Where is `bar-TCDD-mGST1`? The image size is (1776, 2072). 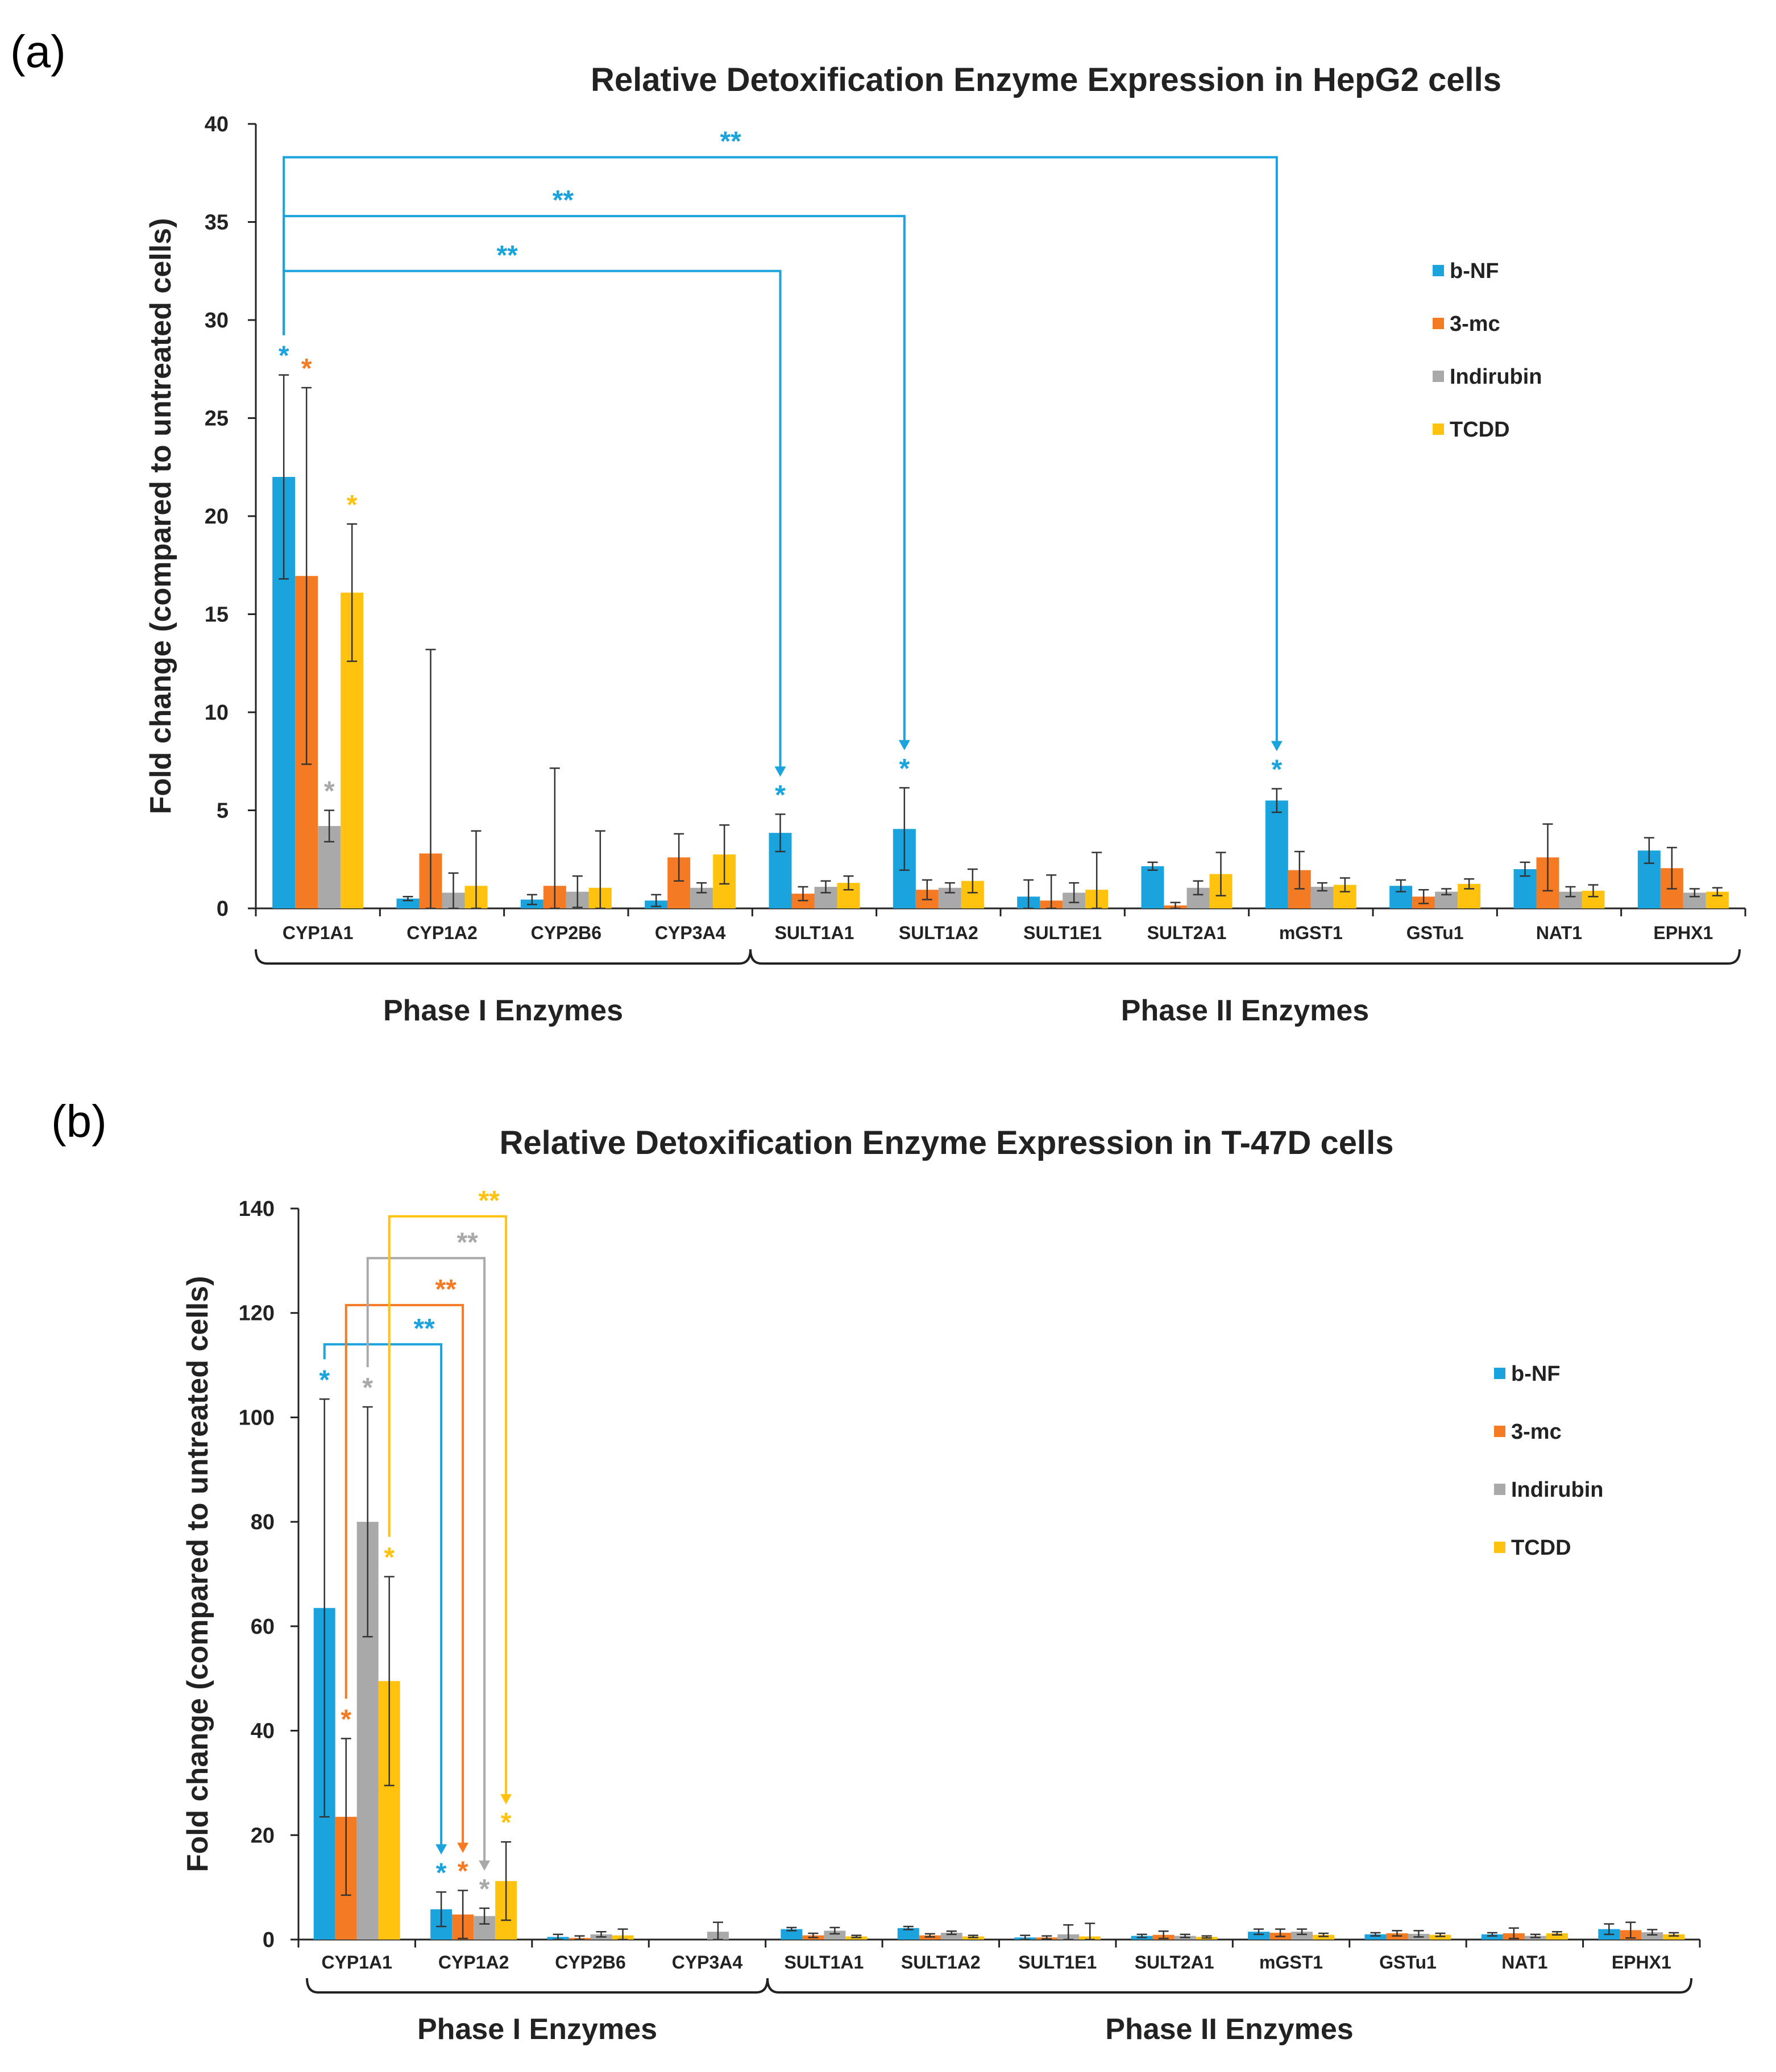
bar-TCDD-mGST1 is located at coordinates (1324, 1937).